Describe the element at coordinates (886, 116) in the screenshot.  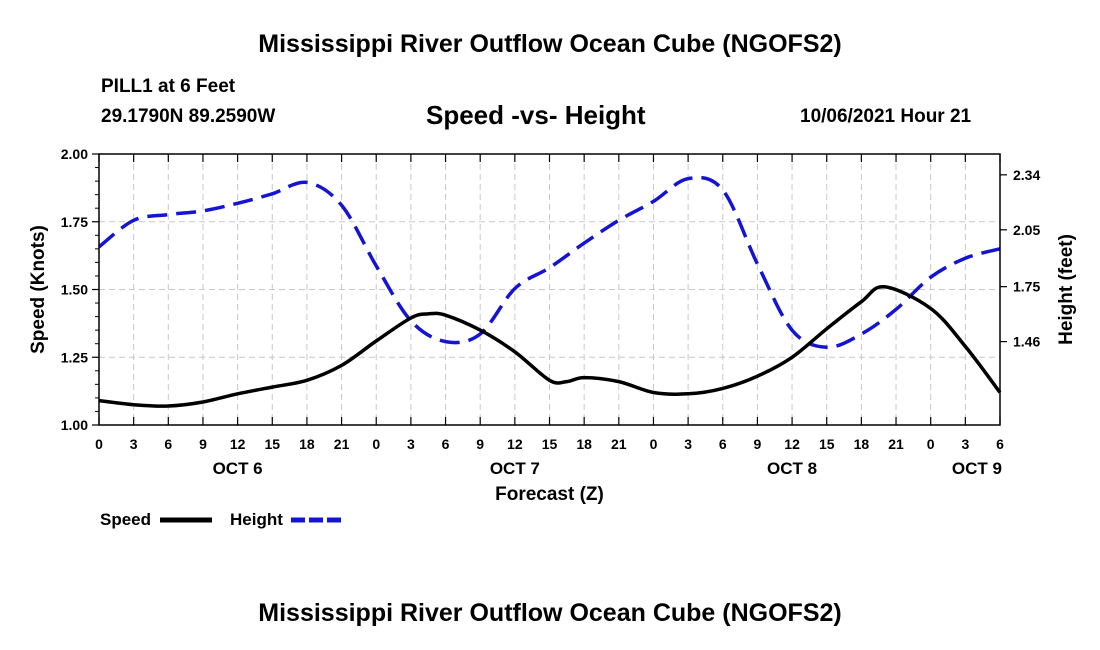
I see `forecast-datetime: 10/06/2021 Hour 21` at that location.